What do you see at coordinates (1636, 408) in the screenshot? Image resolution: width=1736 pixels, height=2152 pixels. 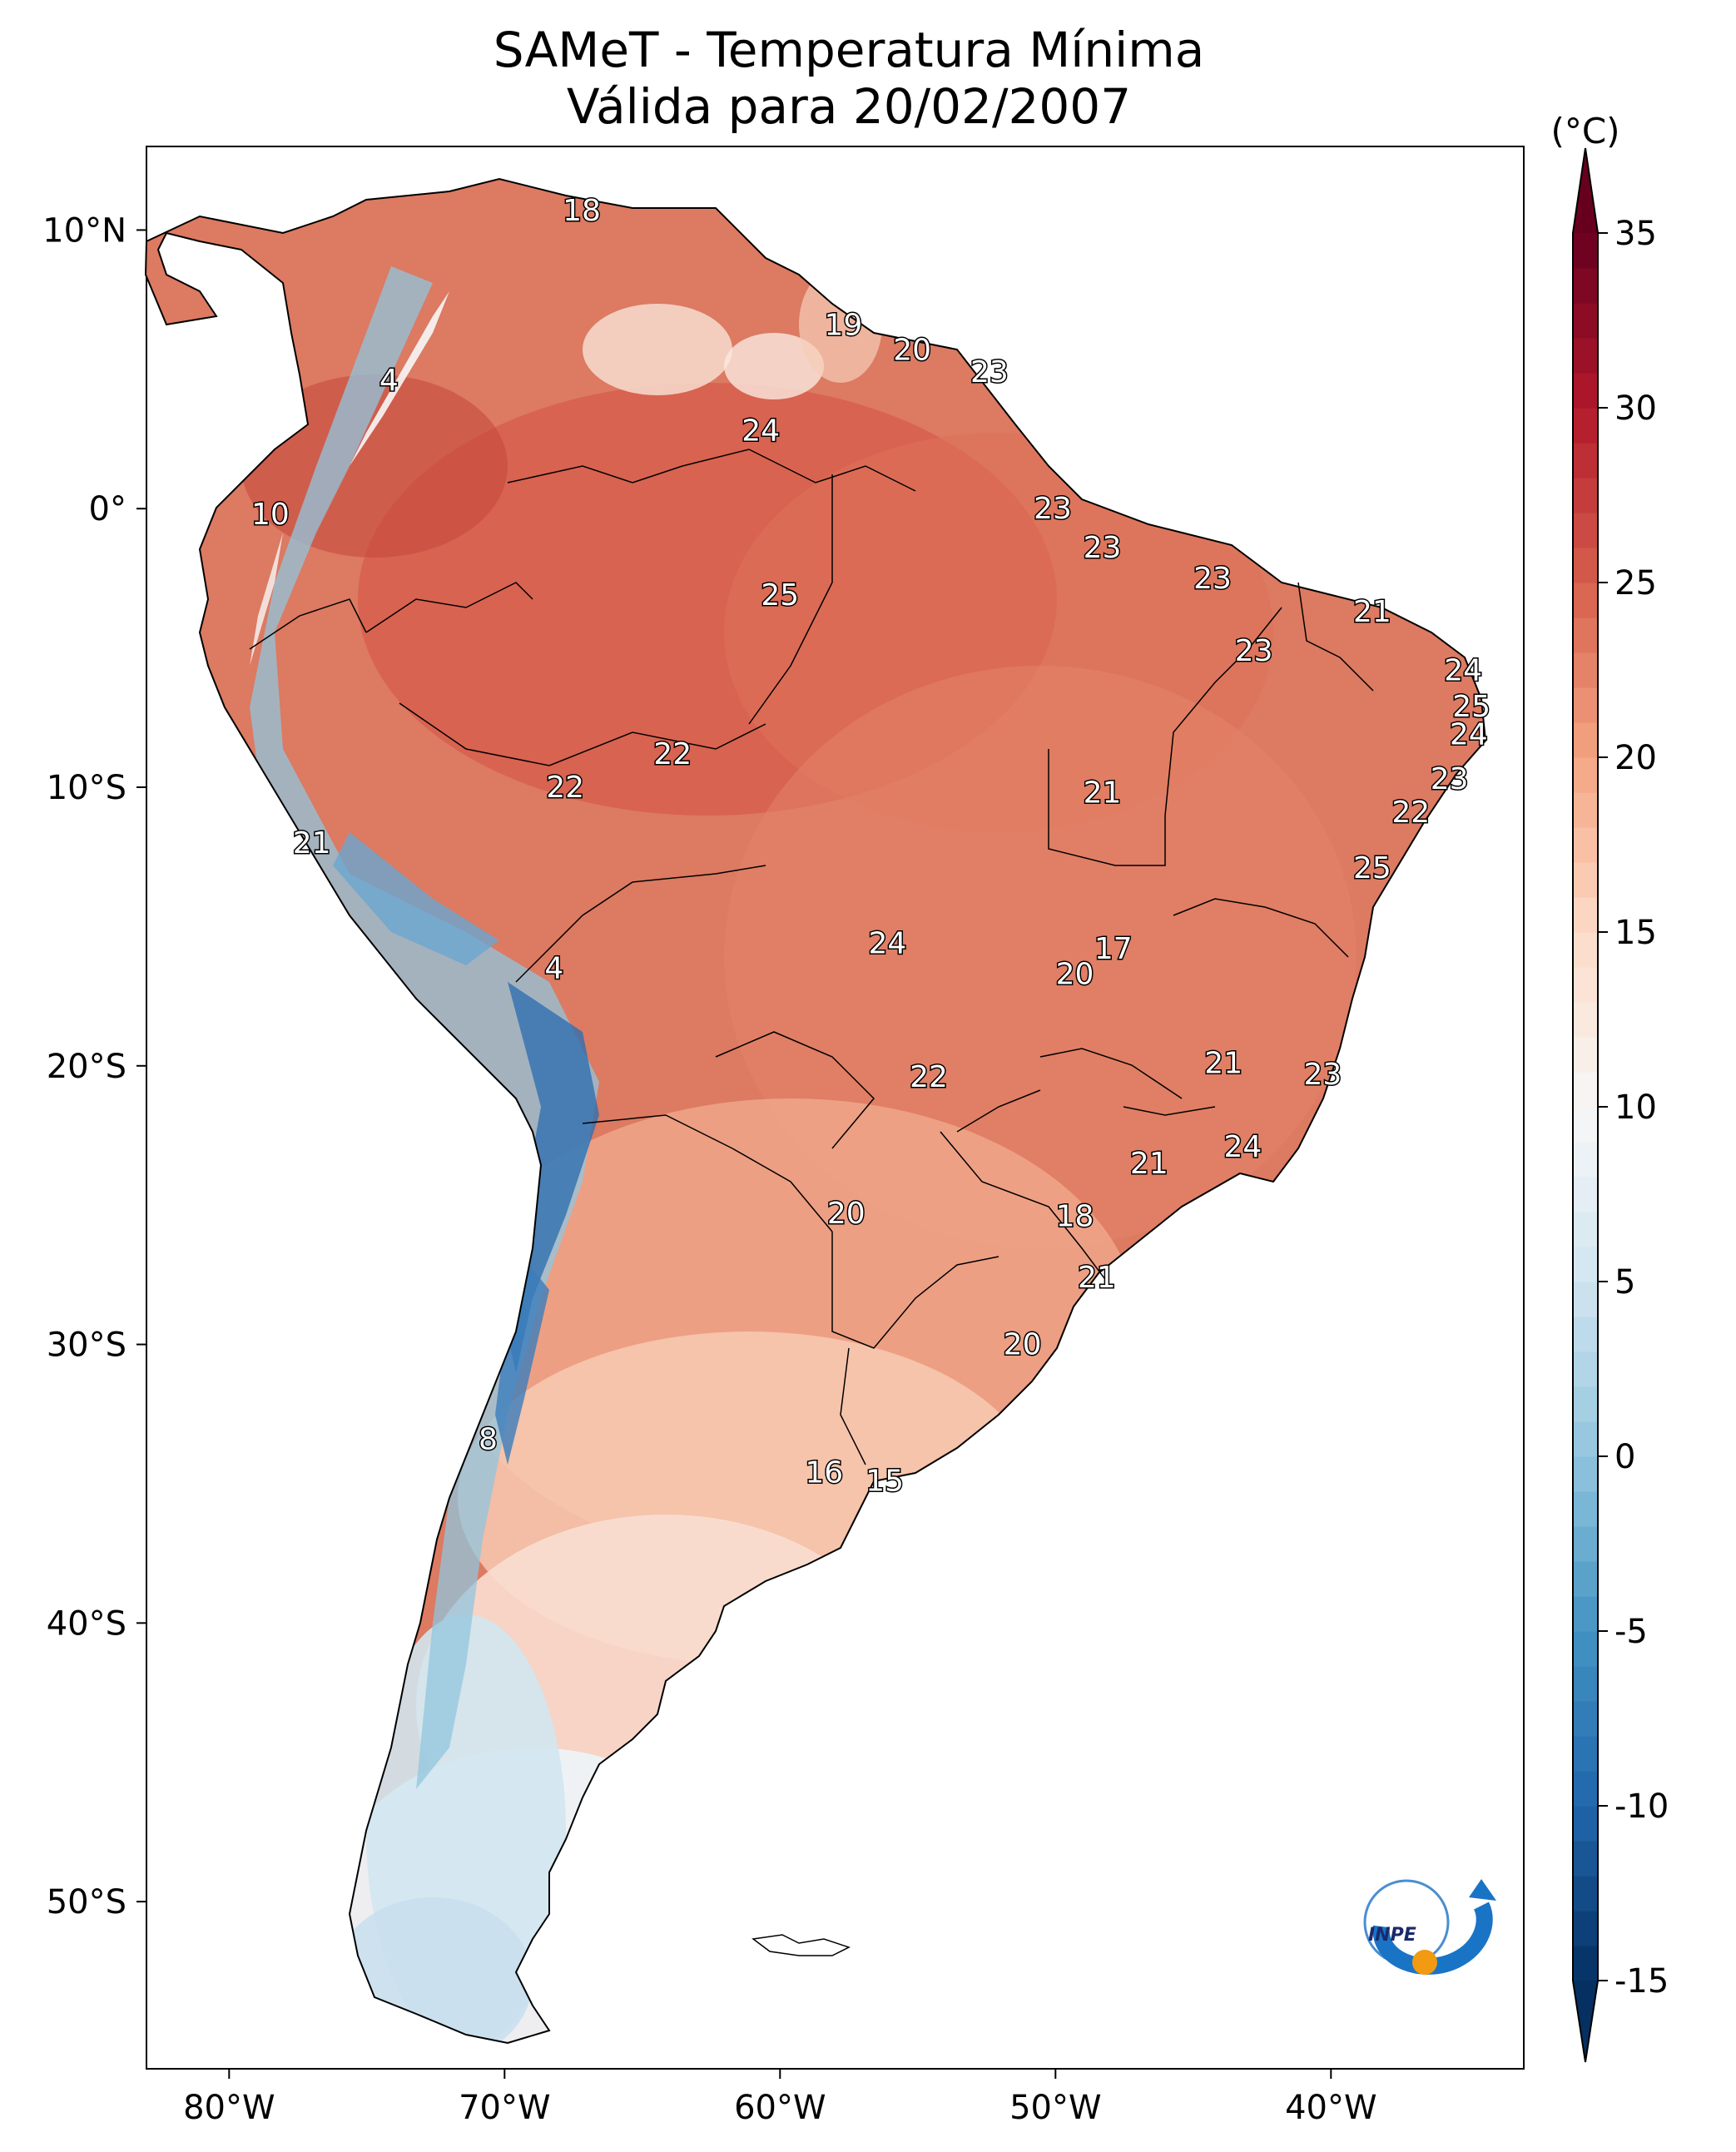 I see `colorbar-tick-label: 30` at bounding box center [1636, 408].